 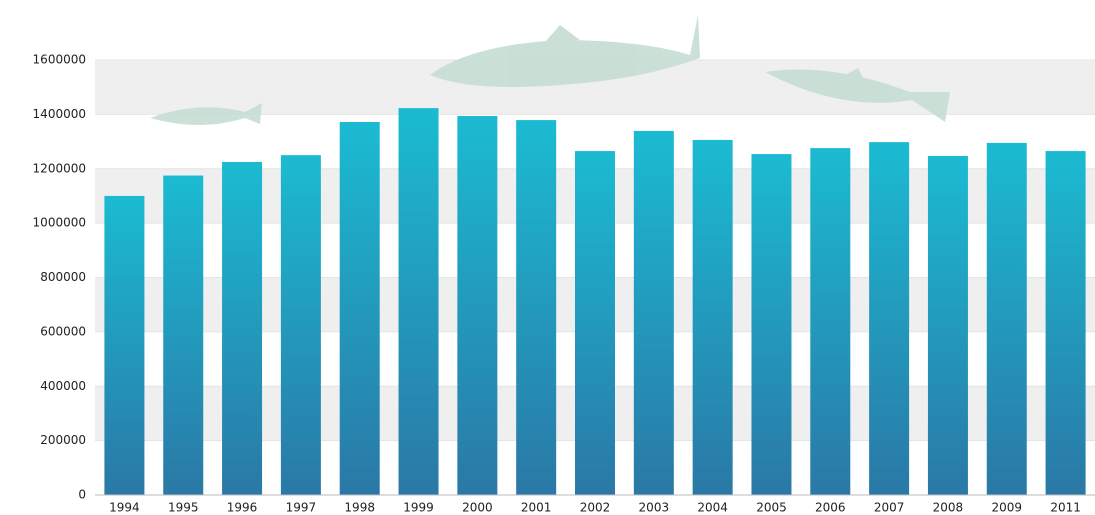 I want to click on x-tick-label: 1998, so click(x=359, y=508).